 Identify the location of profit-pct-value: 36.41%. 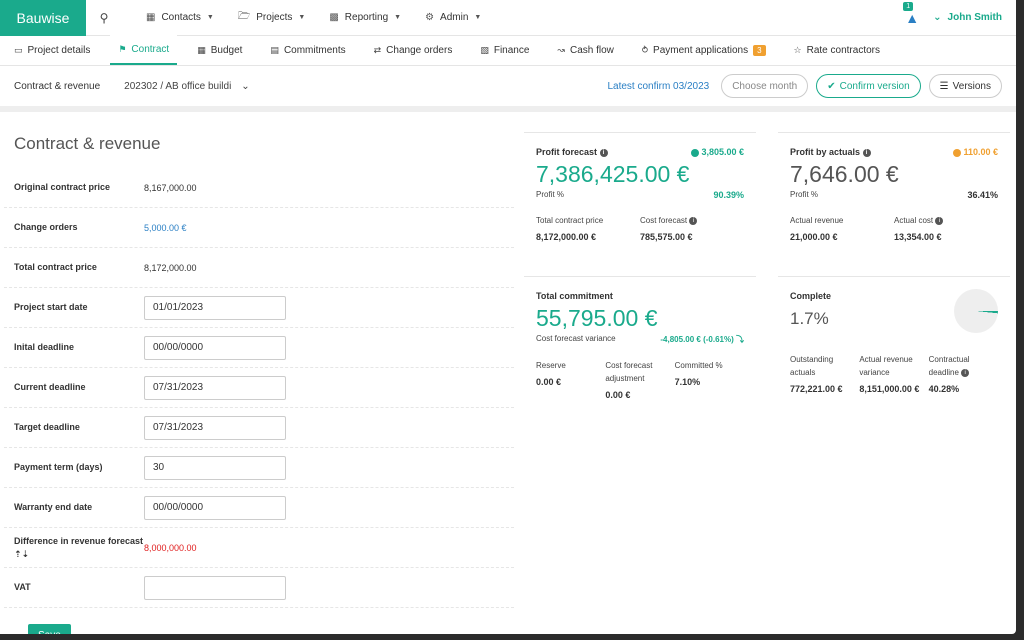
(982, 195).